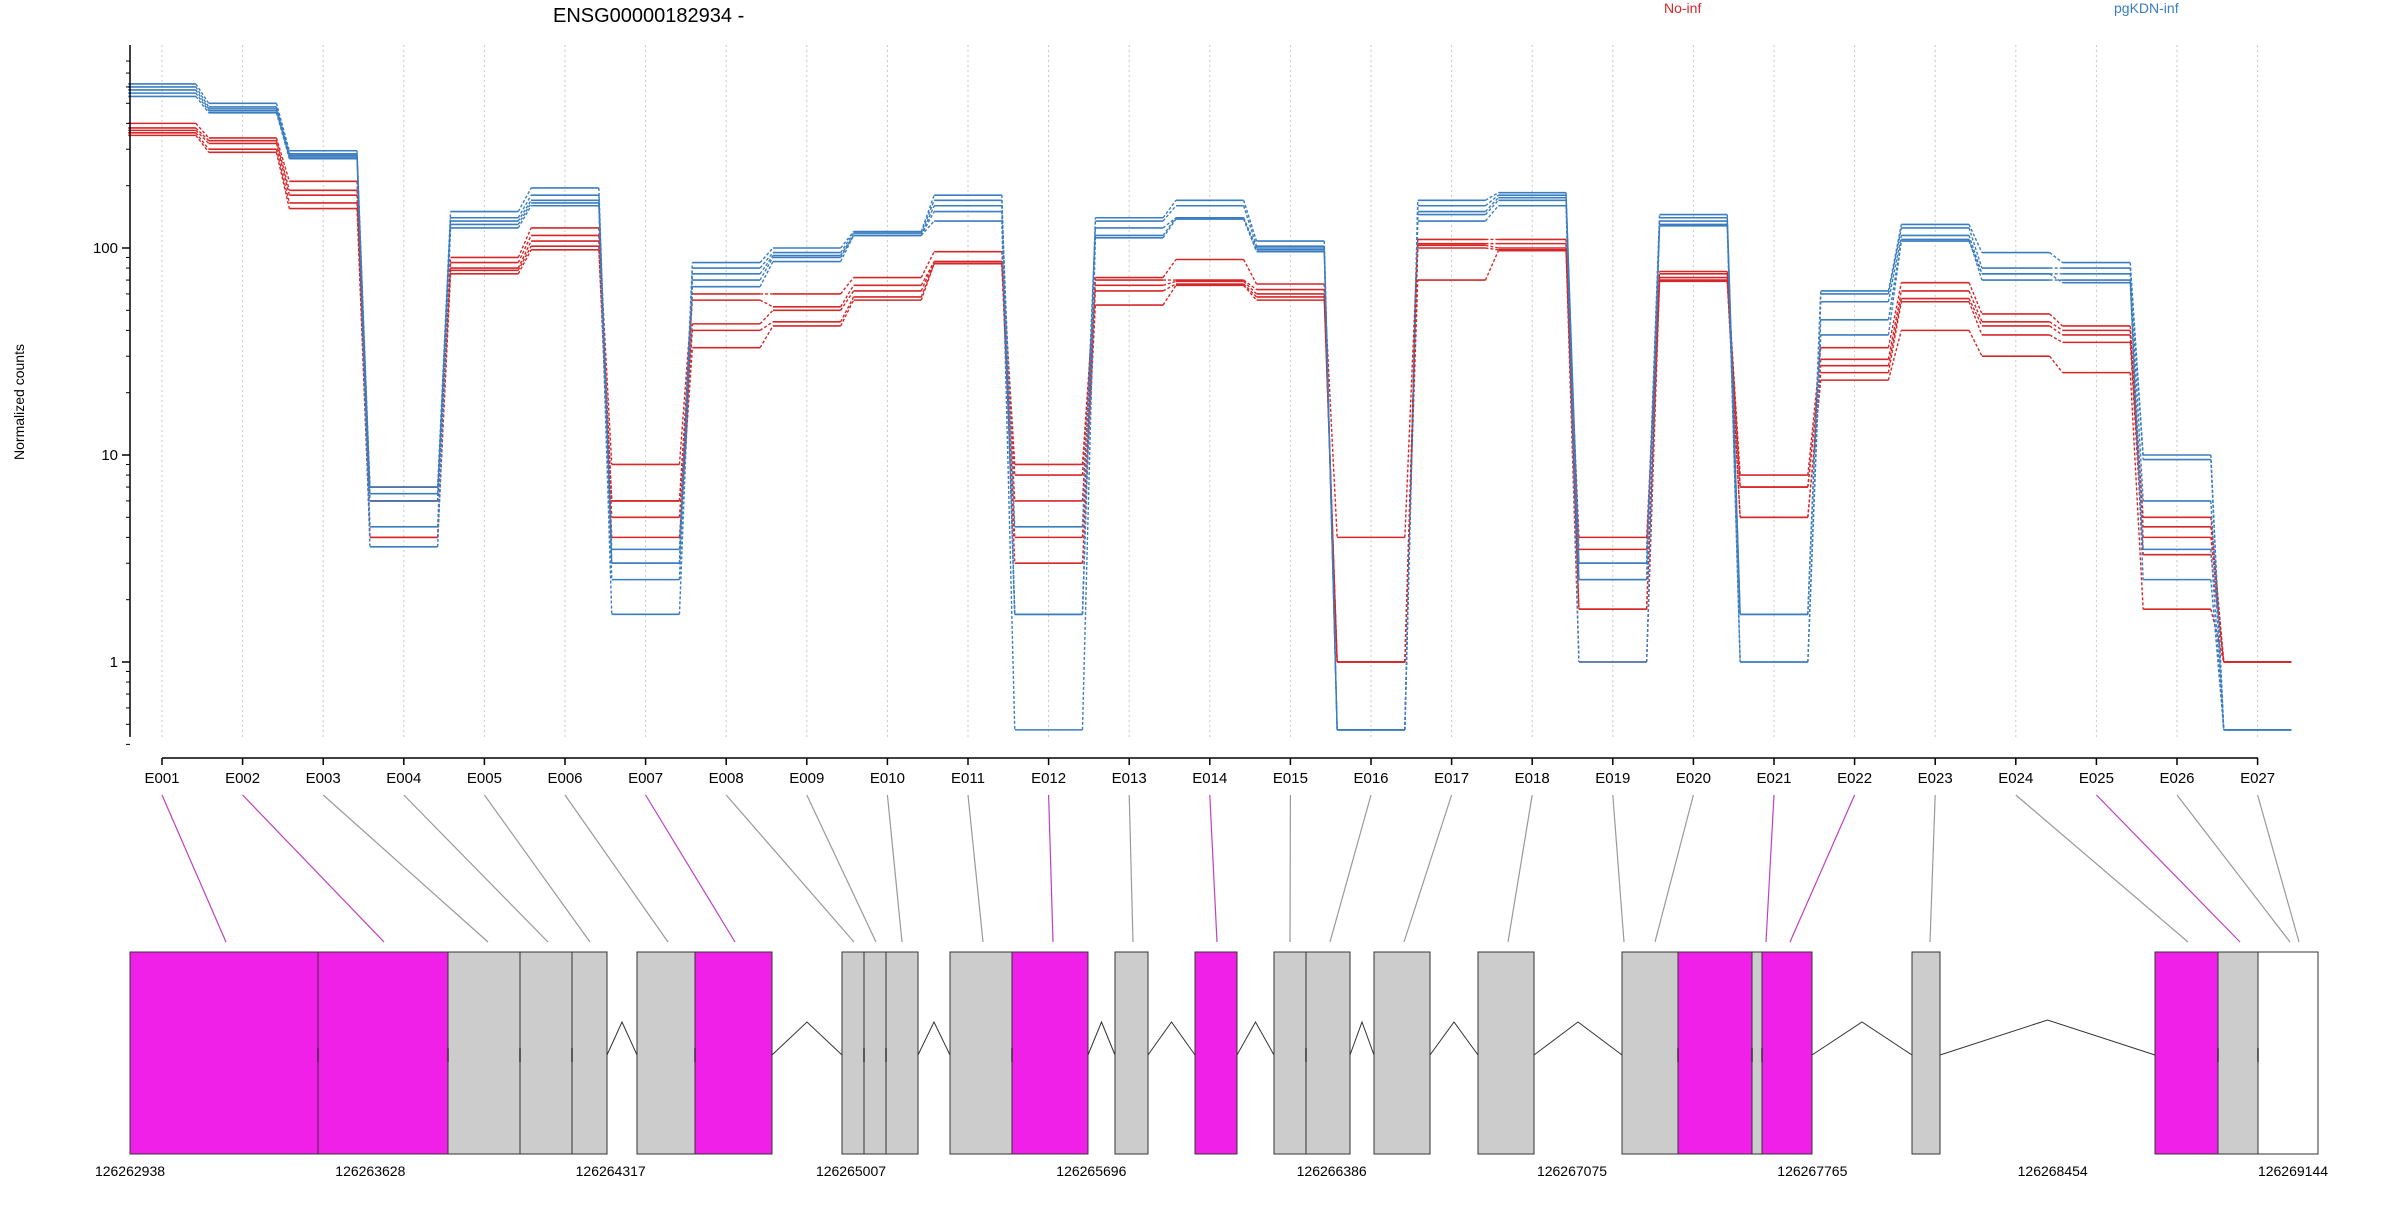 The height and width of the screenshot is (1205, 2400). What do you see at coordinates (2293, 1171) in the screenshot?
I see `coordinate-label: 126269144` at bounding box center [2293, 1171].